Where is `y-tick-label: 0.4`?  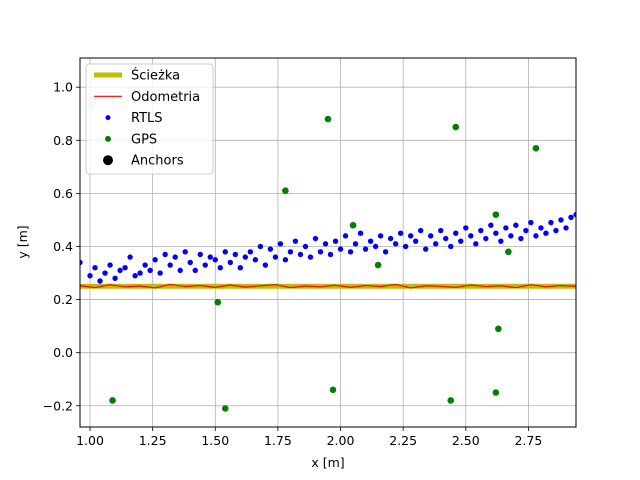 y-tick-label: 0.4 is located at coordinates (63, 246).